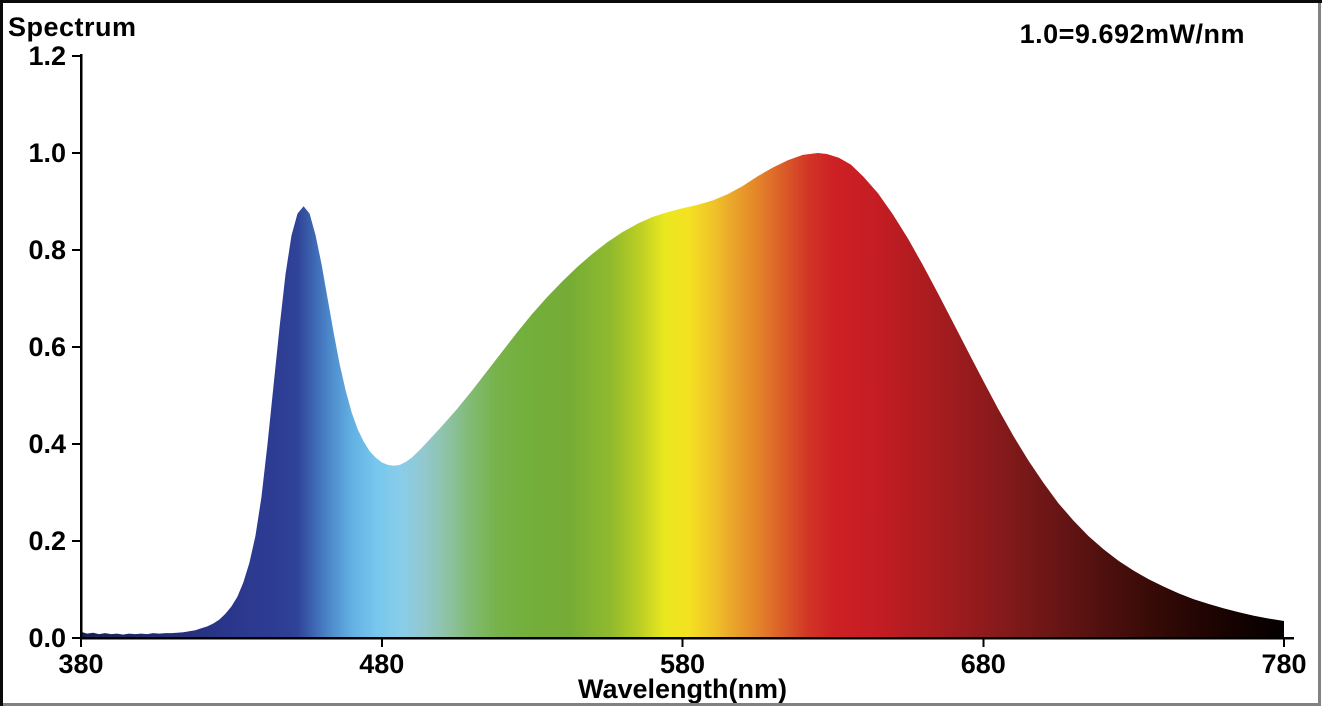 This screenshot has width=1327, height=709. What do you see at coordinates (47, 250) in the screenshot?
I see `y-tick-label: 0.8` at bounding box center [47, 250].